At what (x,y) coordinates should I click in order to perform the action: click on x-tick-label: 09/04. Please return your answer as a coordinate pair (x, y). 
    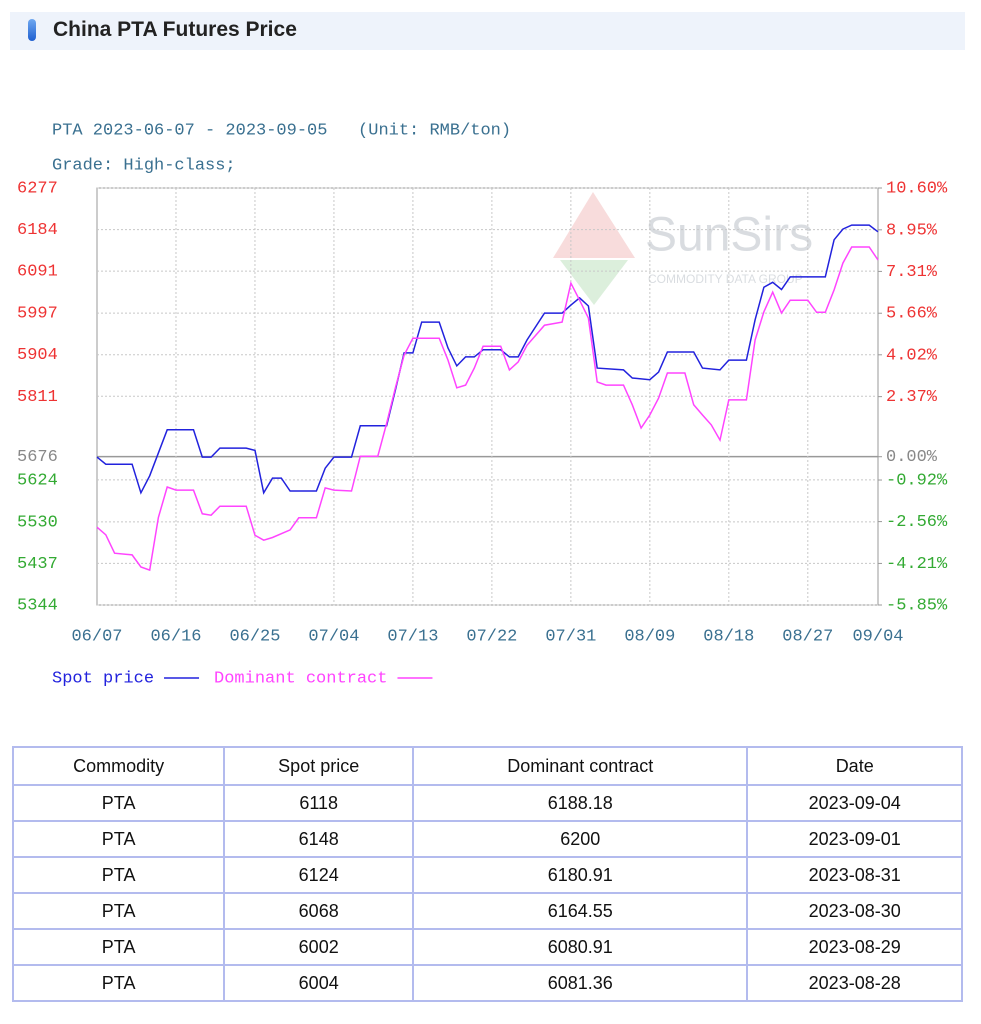
    Looking at the image, I should click on (877, 636).